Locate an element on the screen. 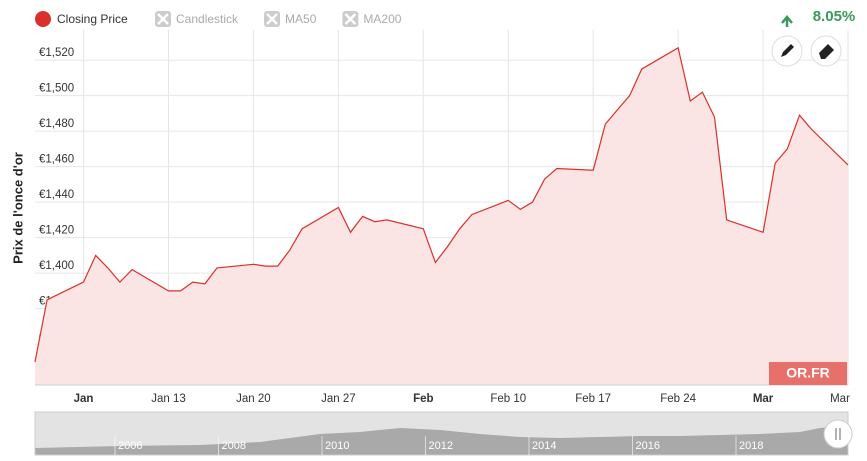 This screenshot has height=461, width=867. navigator-area is located at coordinates (441, 440).